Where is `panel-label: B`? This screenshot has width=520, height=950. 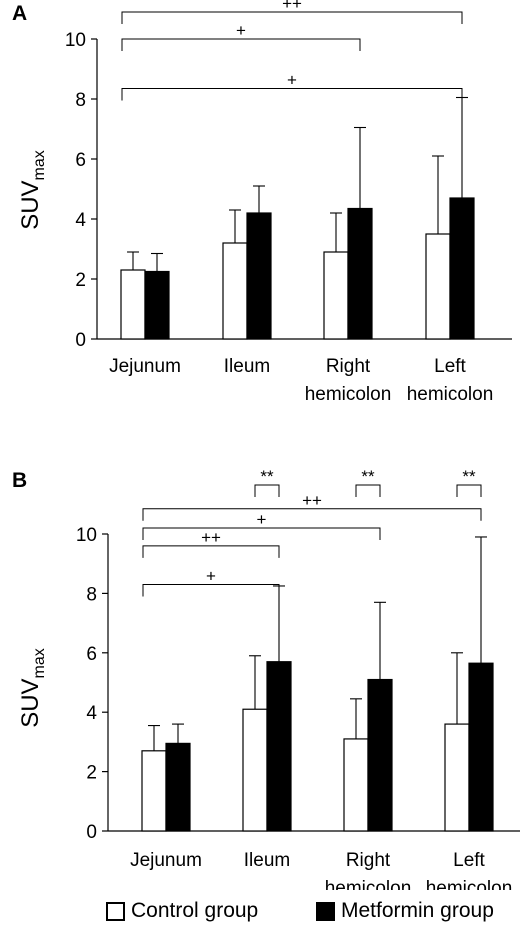
panel-label: B is located at coordinates (19, 480).